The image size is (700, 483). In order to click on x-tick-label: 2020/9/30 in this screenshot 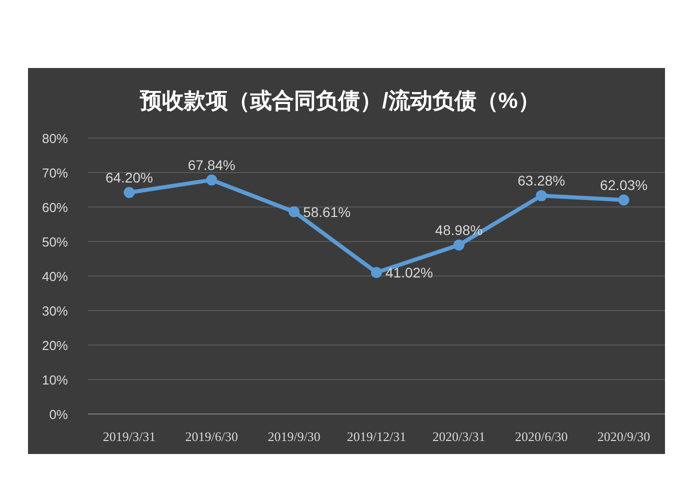, I will do `click(623, 436)`.